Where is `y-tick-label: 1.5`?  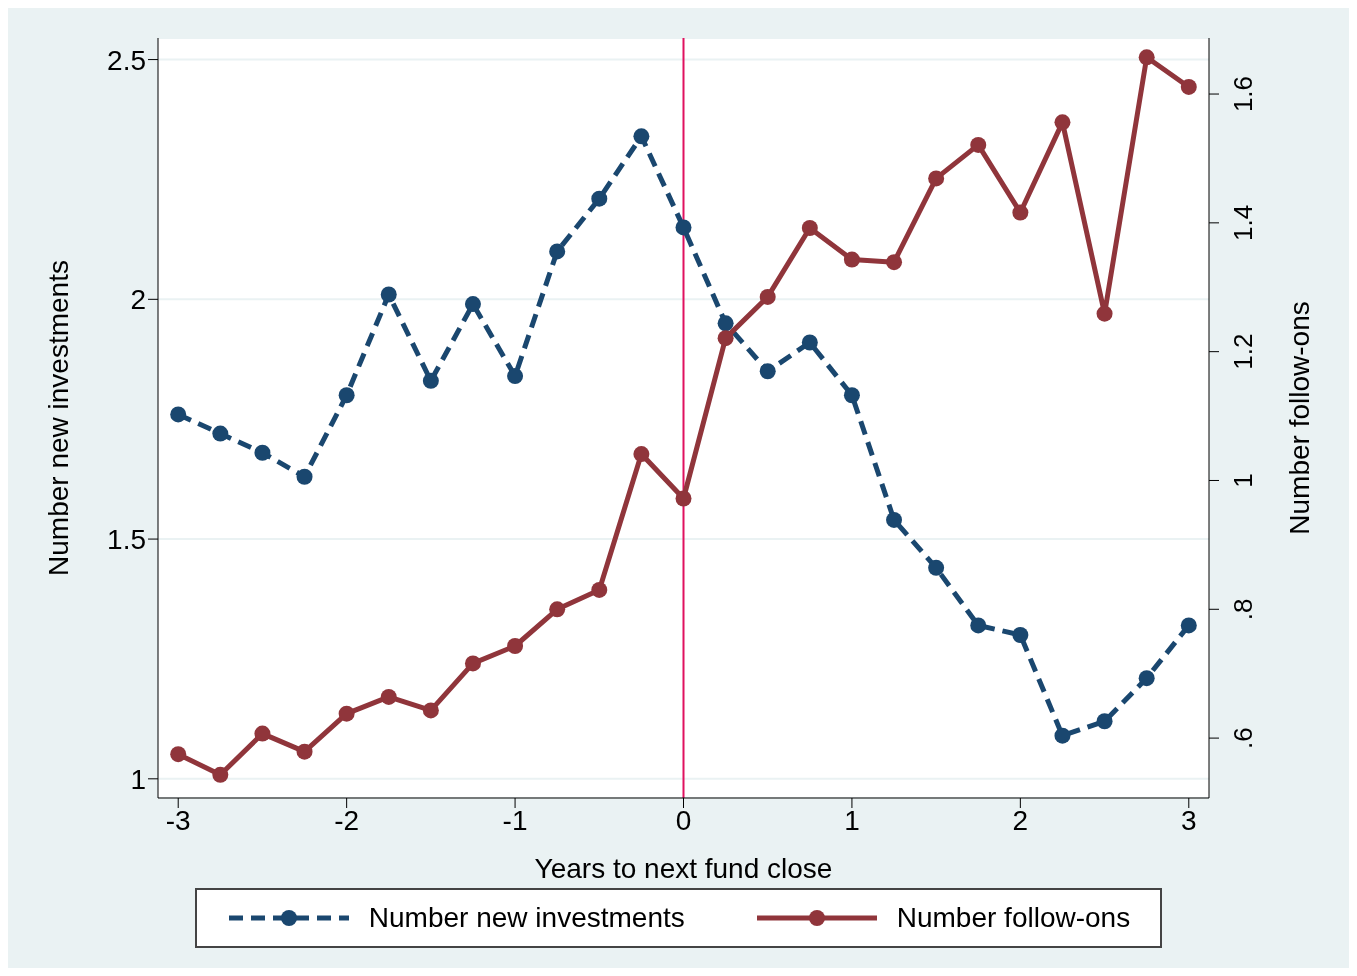 y-tick-label: 1.5 is located at coordinates (126, 540).